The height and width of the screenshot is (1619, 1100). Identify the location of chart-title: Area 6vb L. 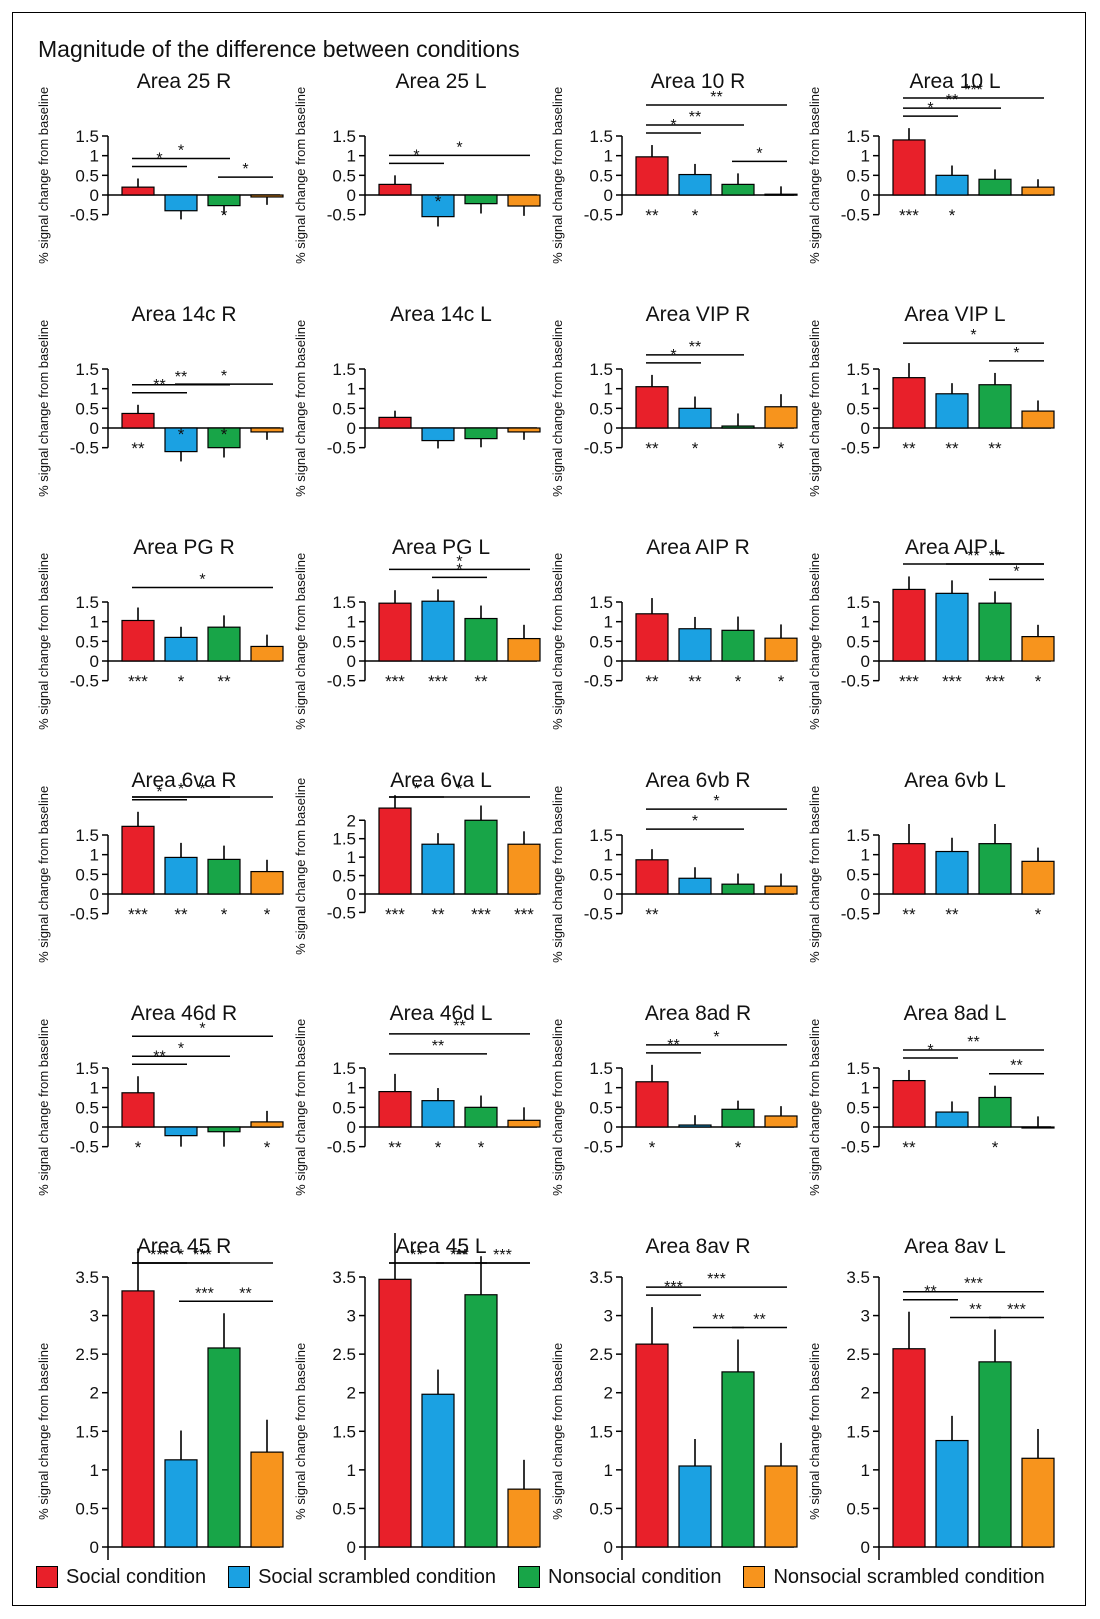
(955, 780).